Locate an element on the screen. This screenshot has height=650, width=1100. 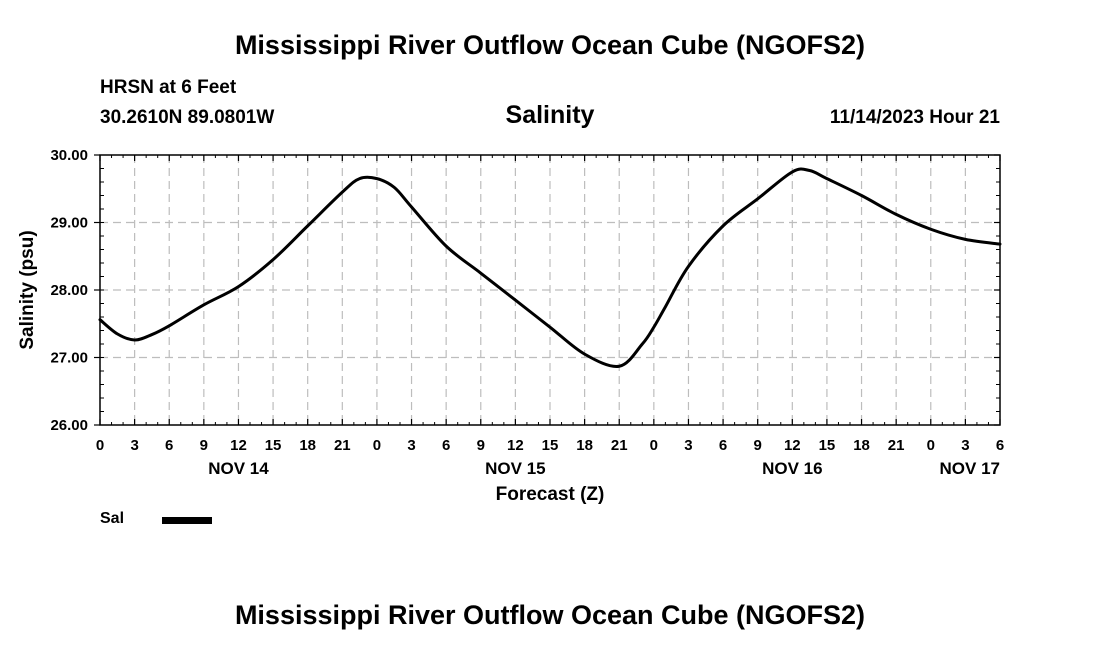
y-tick-label: 30.00 is located at coordinates (69, 155).